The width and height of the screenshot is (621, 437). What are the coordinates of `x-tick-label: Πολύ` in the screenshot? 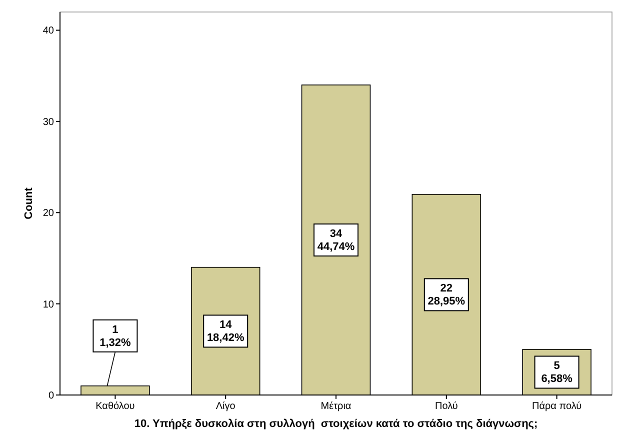 It's located at (446, 406).